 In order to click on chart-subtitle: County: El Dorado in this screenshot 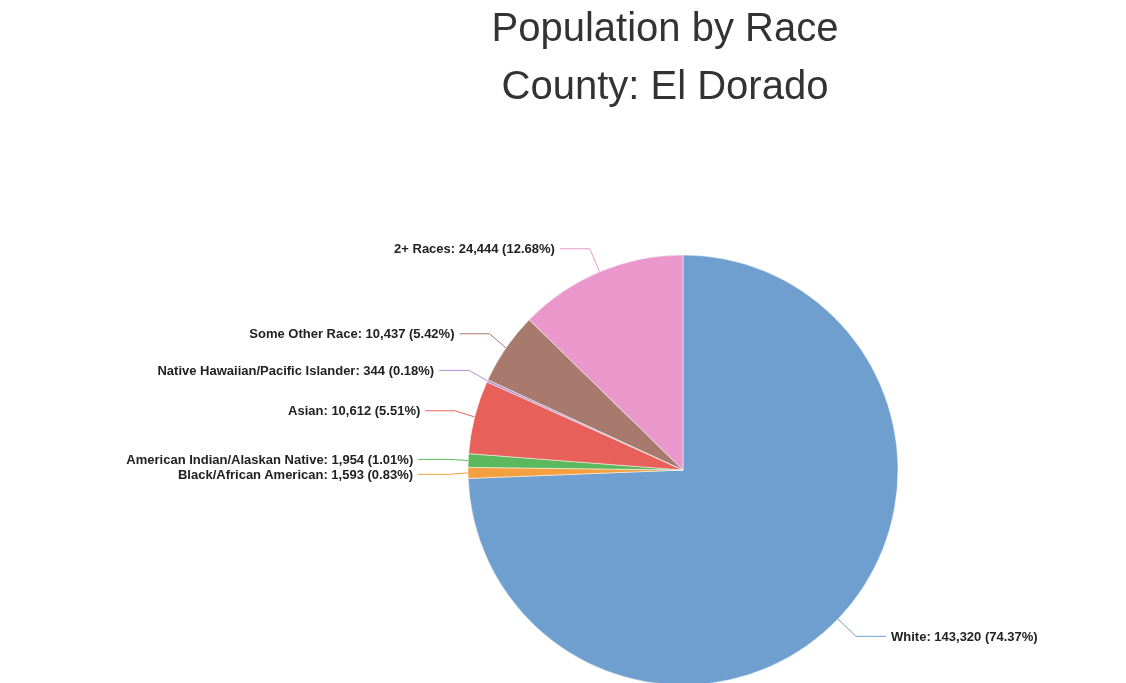, I will do `click(665, 85)`.